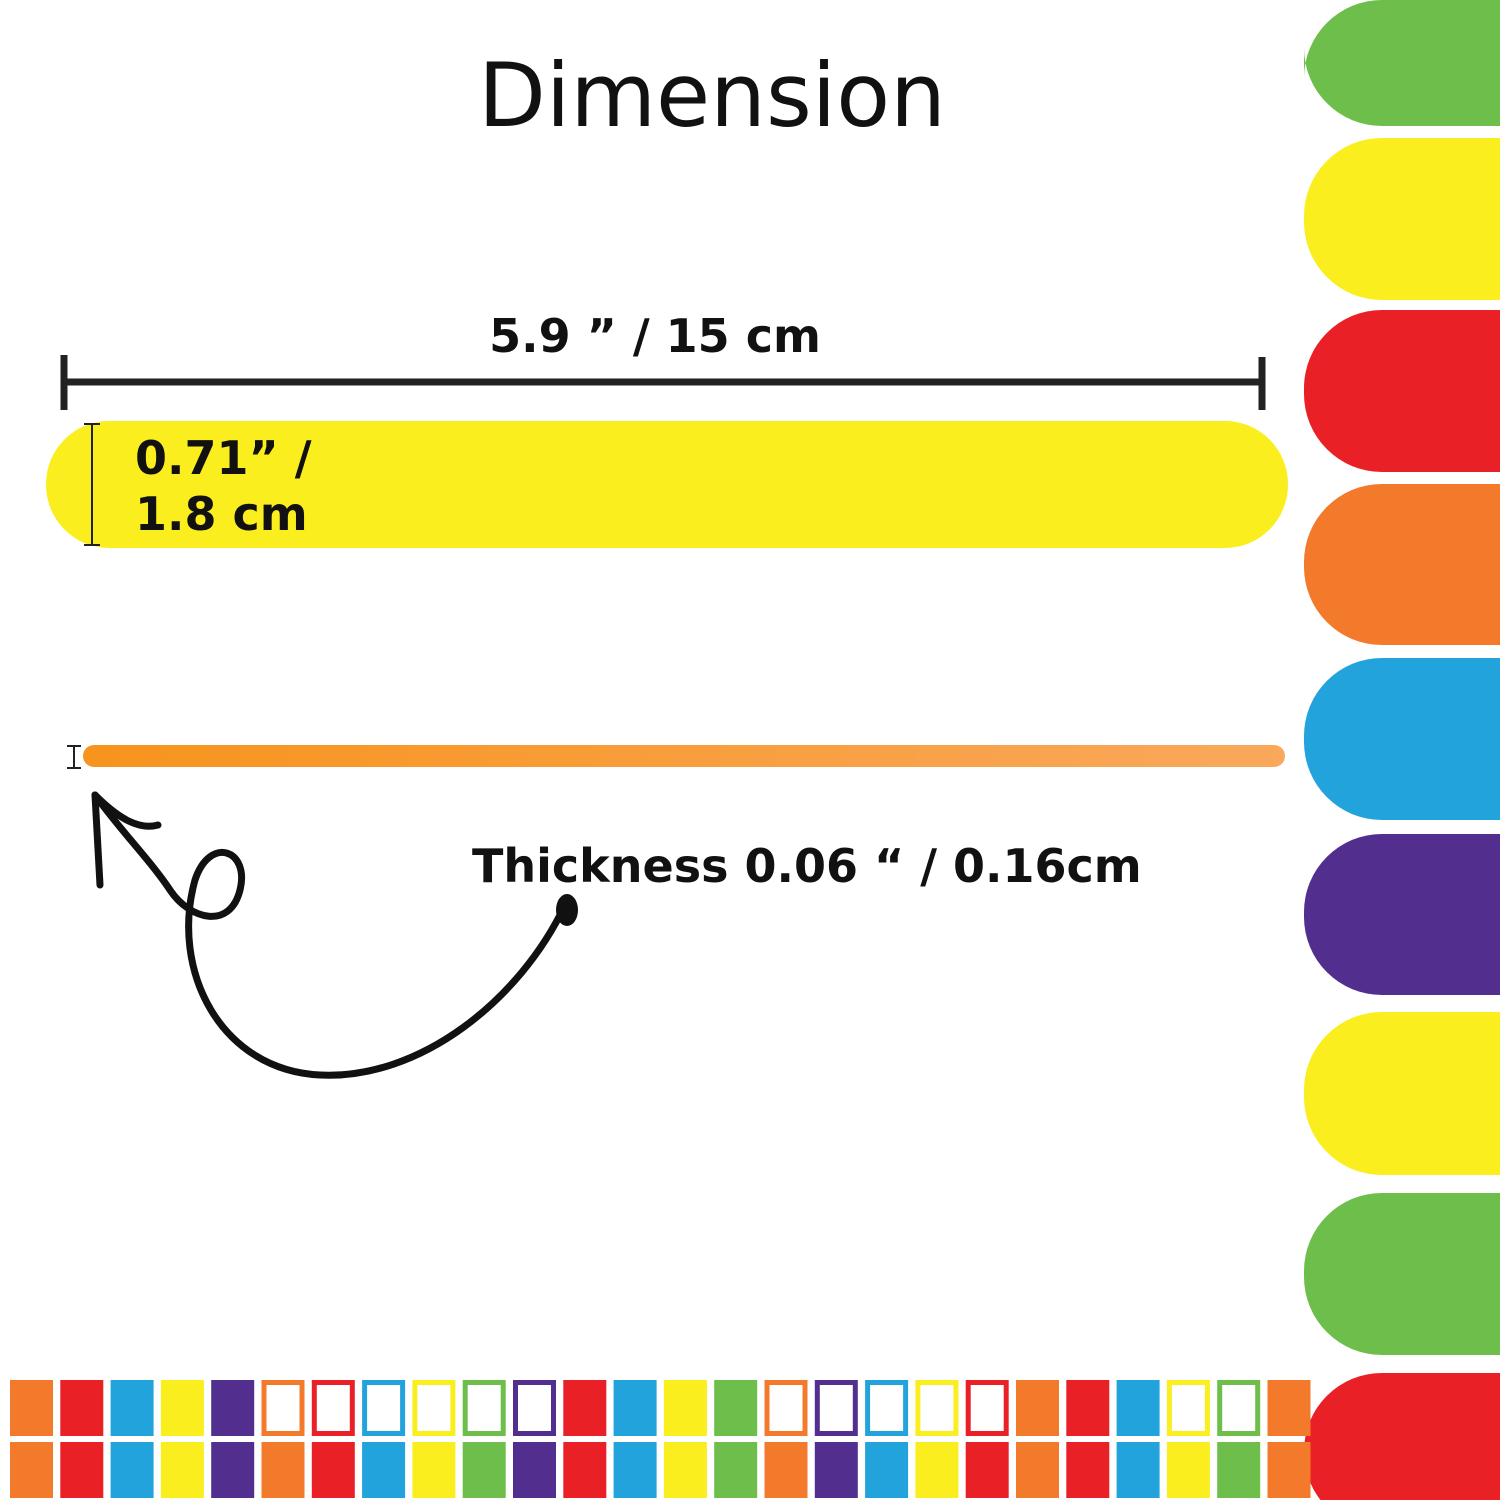 Image resolution: width=1500 pixels, height=1500 pixels. What do you see at coordinates (684, 756) in the screenshot?
I see `orange-stick` at bounding box center [684, 756].